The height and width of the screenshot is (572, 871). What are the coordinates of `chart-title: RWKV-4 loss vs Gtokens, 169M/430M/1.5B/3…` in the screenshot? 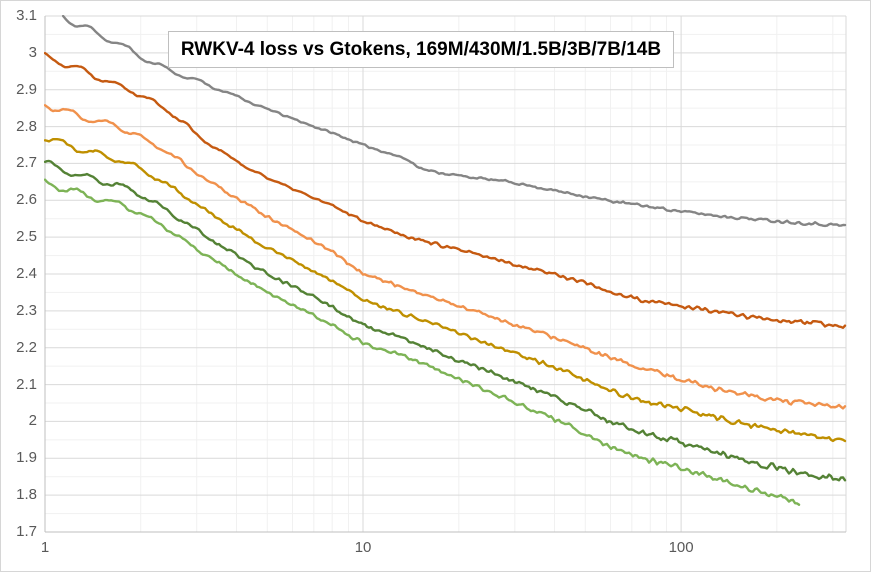 It's located at (421, 49).